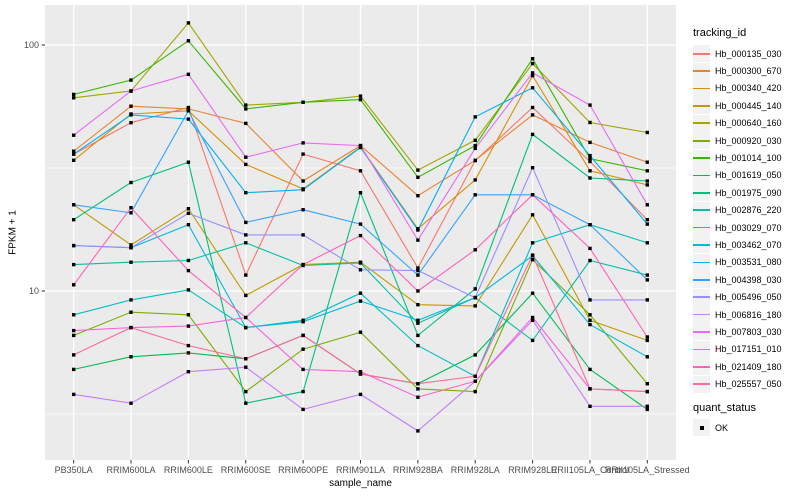 The width and height of the screenshot is (800, 500). I want to click on x-tick-label: RRIM600LA, so click(131, 470).